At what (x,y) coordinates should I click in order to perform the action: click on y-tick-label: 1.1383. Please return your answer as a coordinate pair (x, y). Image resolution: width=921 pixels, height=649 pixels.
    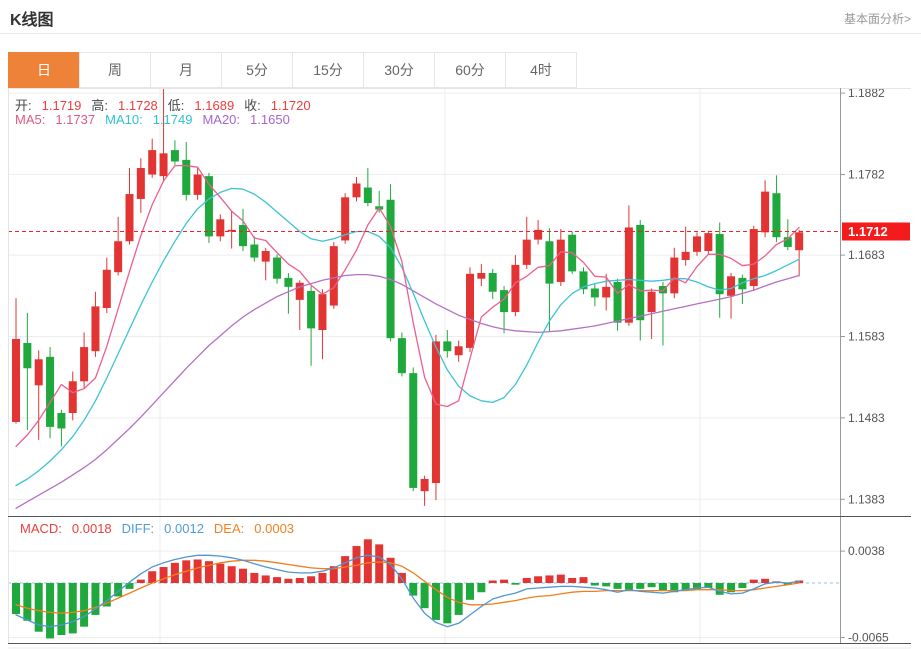
    Looking at the image, I should click on (866, 499).